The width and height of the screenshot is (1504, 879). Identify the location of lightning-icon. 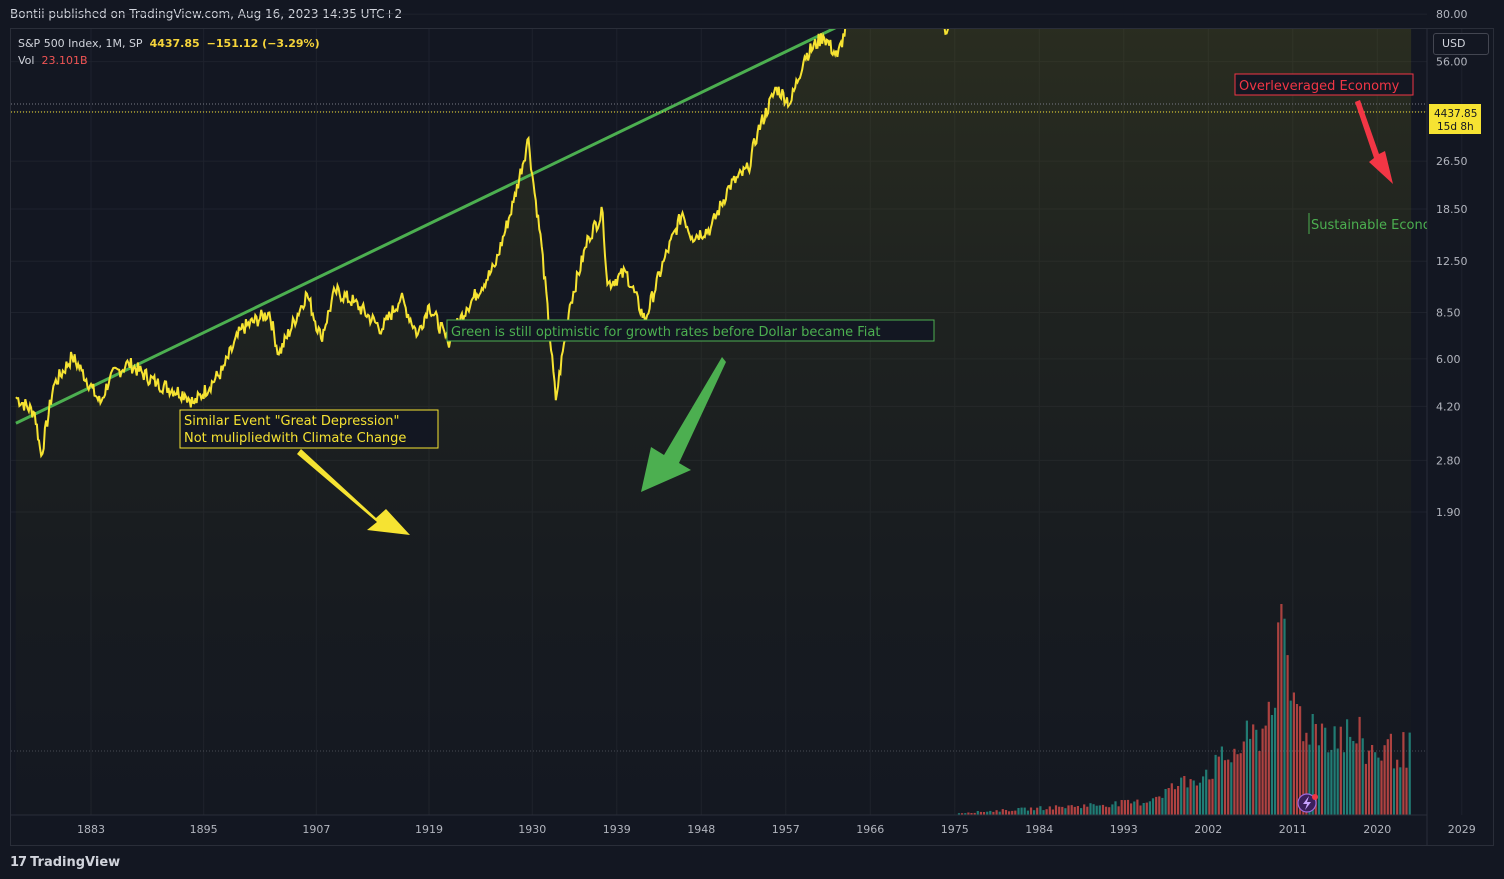
(1307, 803).